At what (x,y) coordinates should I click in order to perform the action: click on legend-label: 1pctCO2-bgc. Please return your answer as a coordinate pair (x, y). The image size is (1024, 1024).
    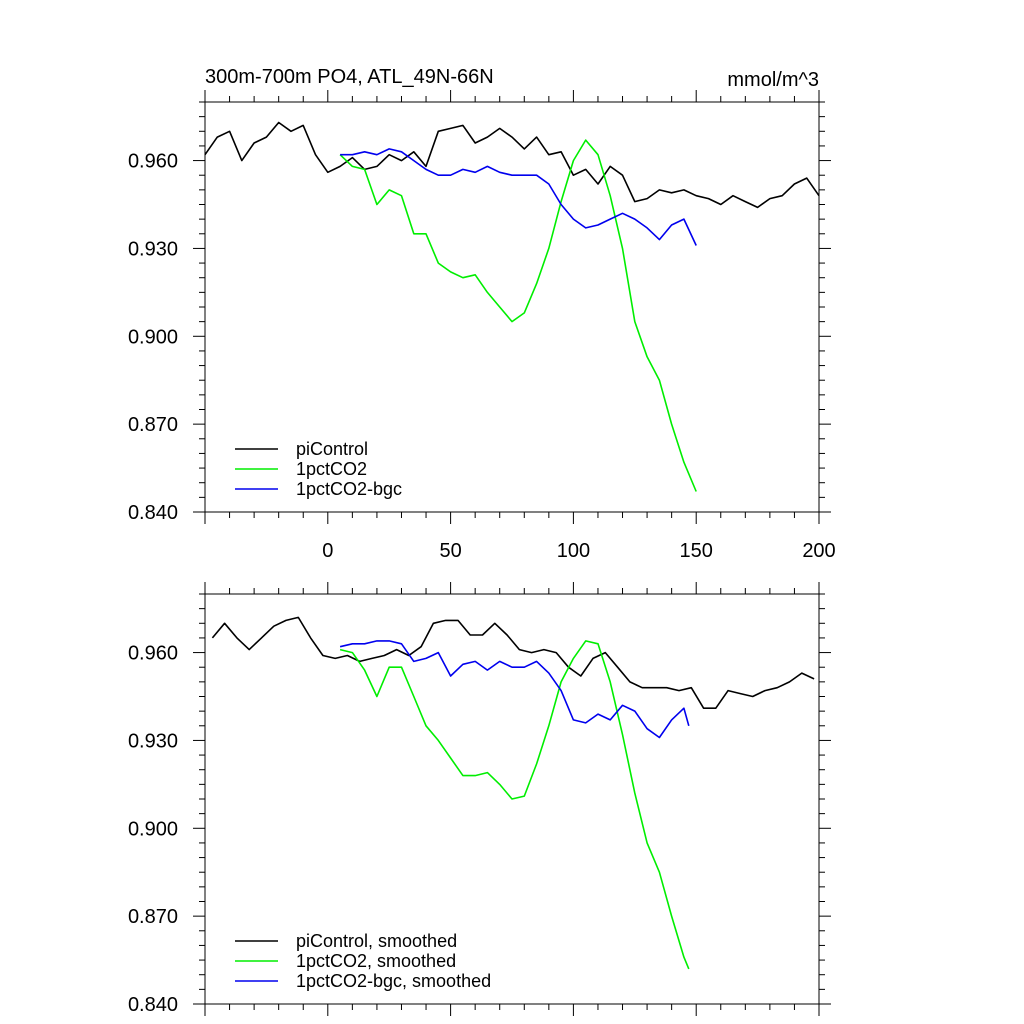
    Looking at the image, I should click on (349, 489).